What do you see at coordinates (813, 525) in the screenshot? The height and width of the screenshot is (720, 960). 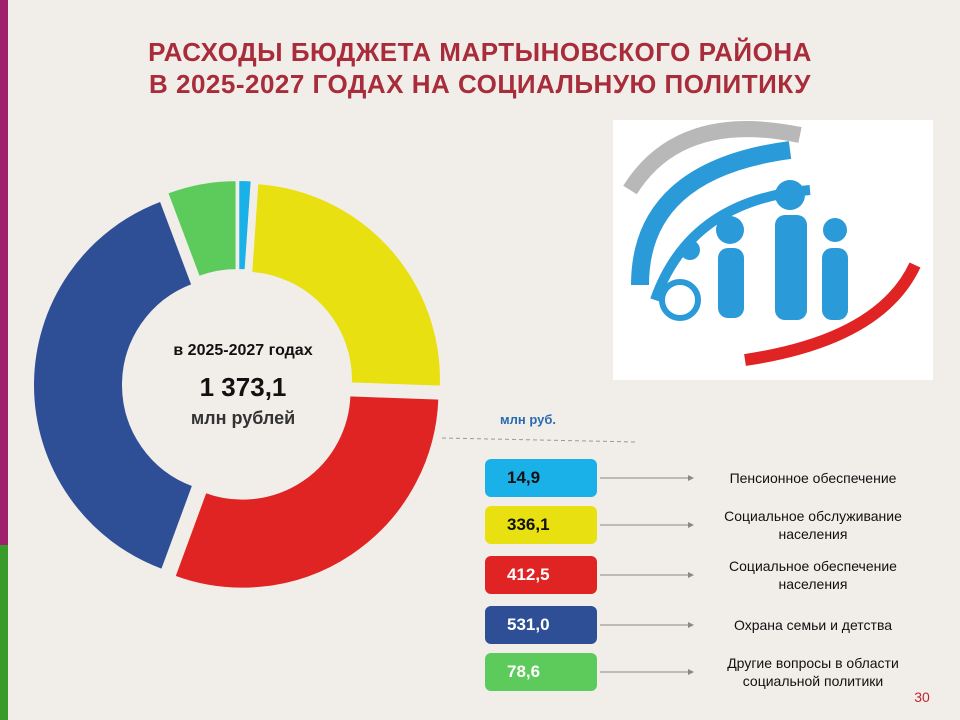 I see `category-label: Социальное обслуживание населения` at bounding box center [813, 525].